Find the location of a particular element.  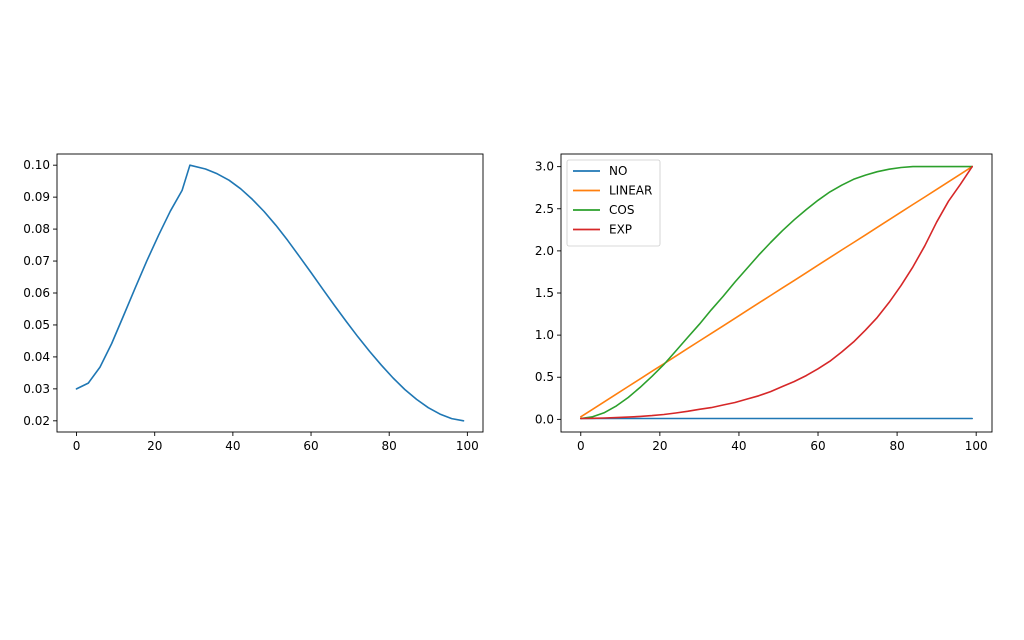

left-y-tick-label: 0.05 is located at coordinates (36, 325).